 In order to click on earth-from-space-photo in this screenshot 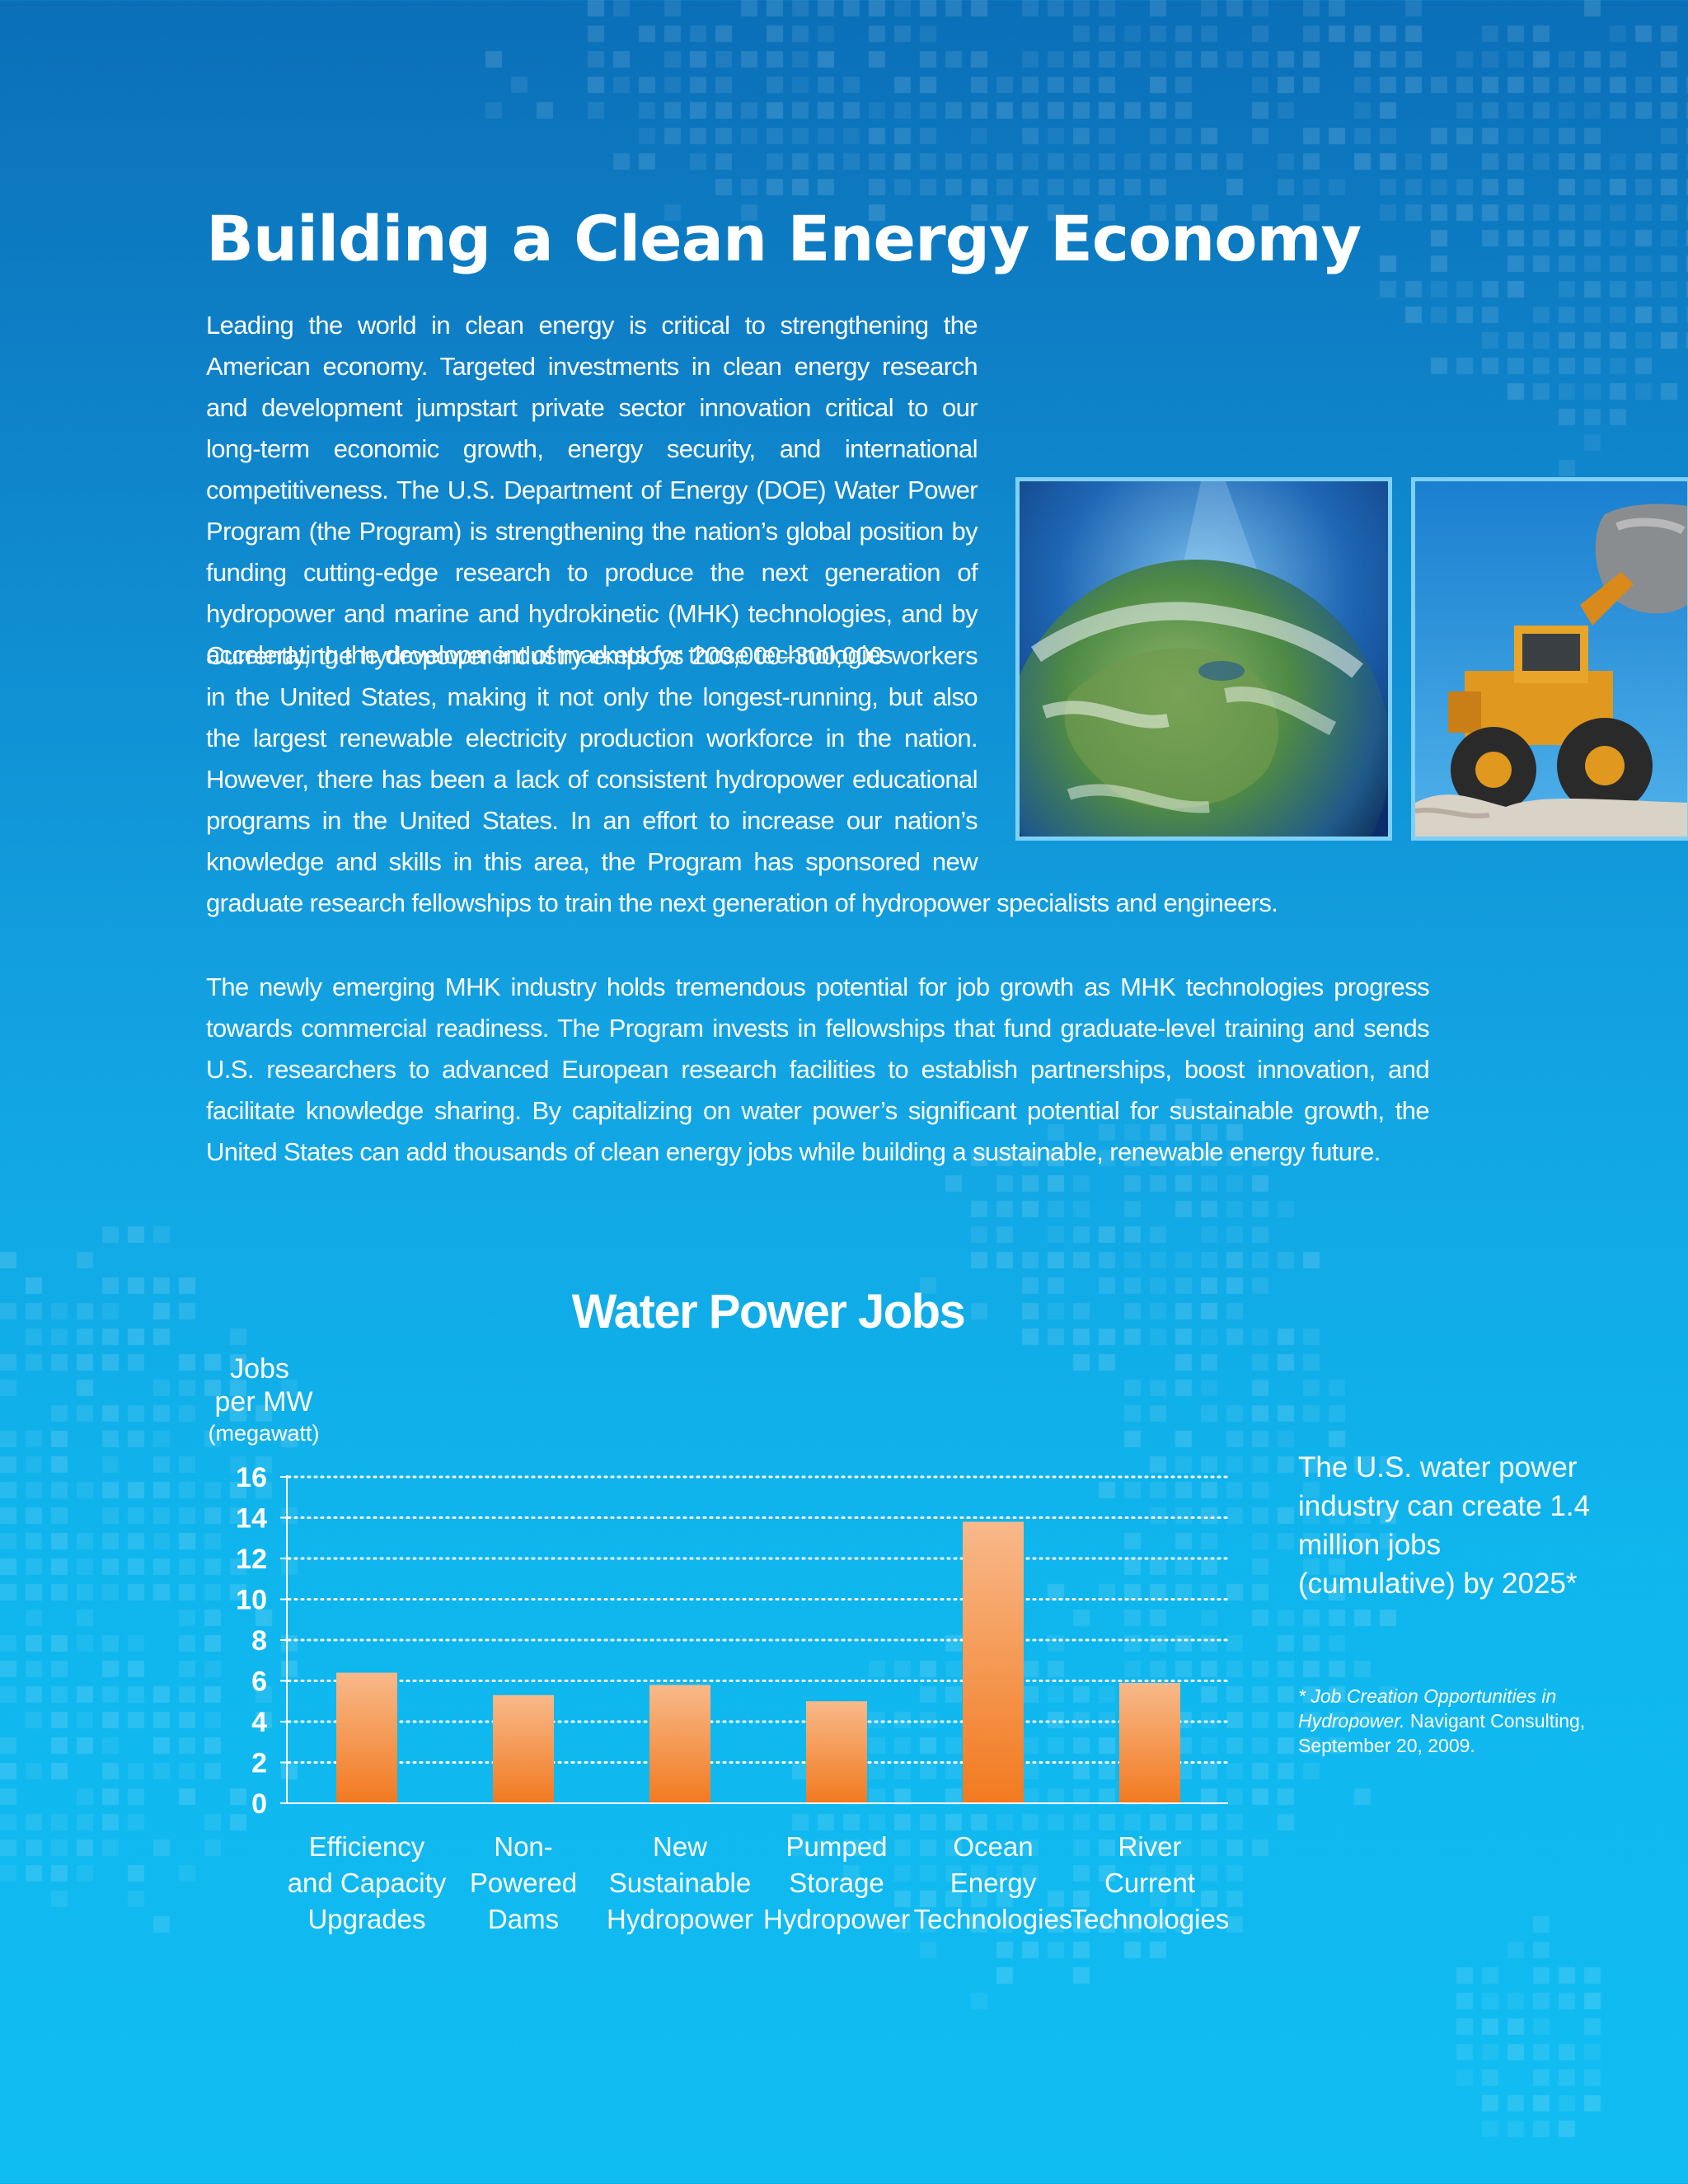, I will do `click(1204, 659)`.